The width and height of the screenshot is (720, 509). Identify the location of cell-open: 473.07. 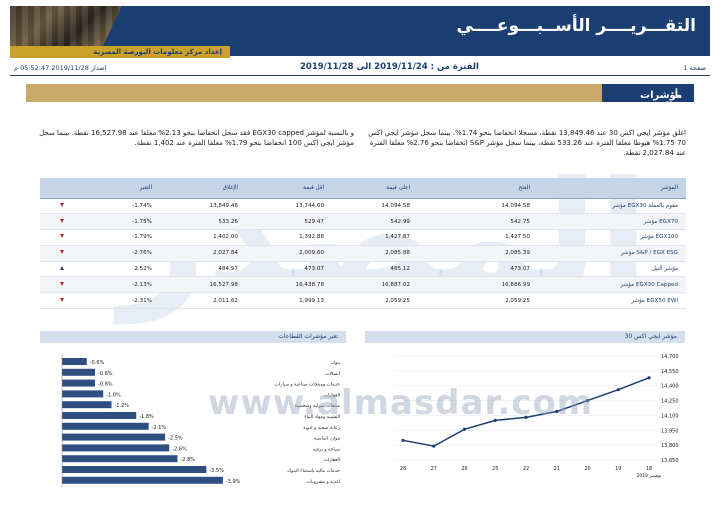
(478, 269).